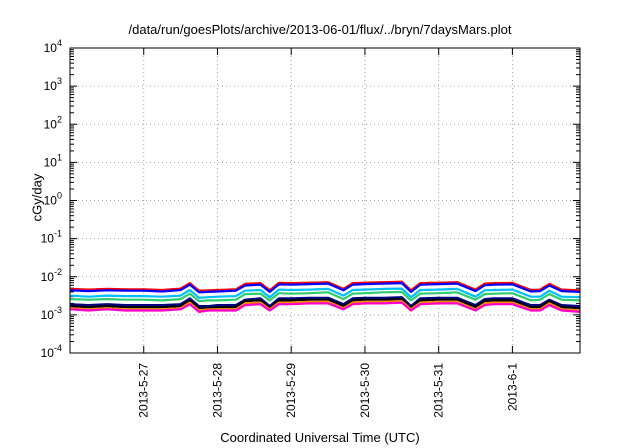  What do you see at coordinates (291, 390) in the screenshot?
I see `x-tick-label: 2013-5-29` at bounding box center [291, 390].